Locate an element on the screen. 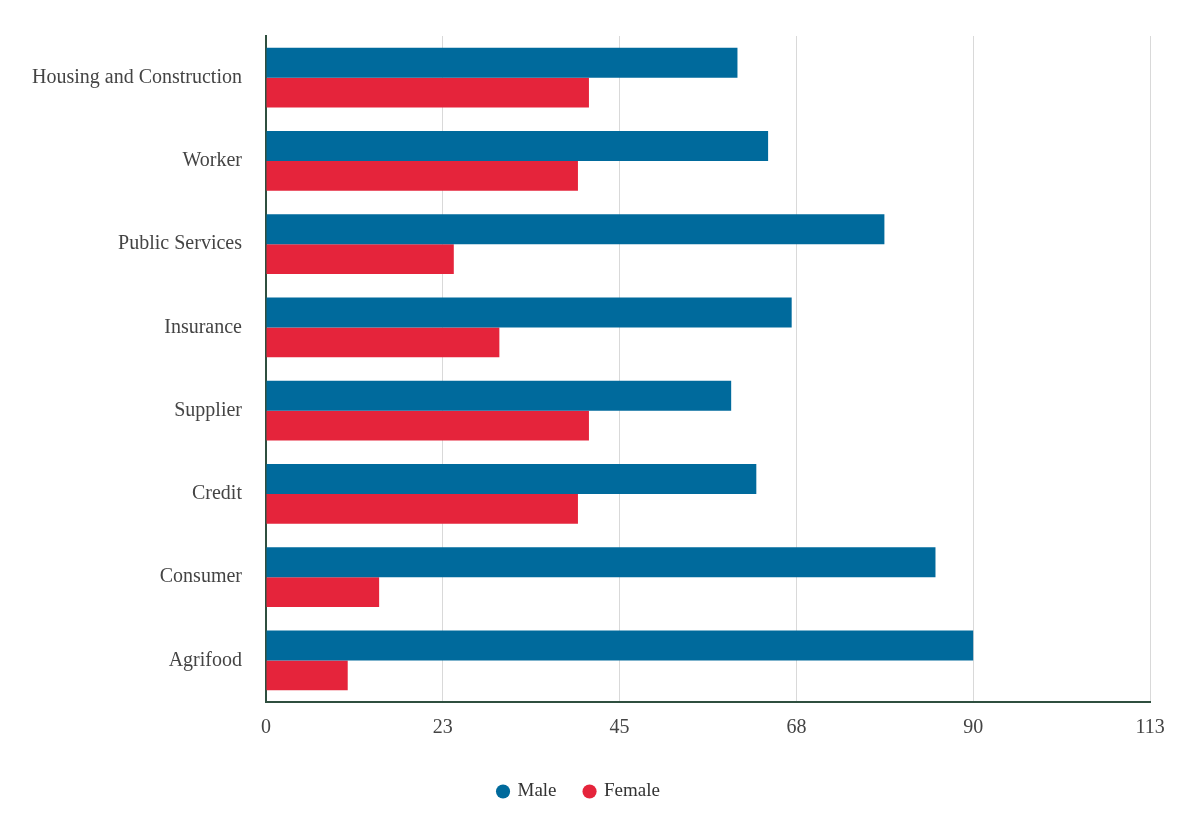 Image resolution: width=1180 pixels, height=819 pixels. x-tick-label: 113 is located at coordinates (1150, 726).